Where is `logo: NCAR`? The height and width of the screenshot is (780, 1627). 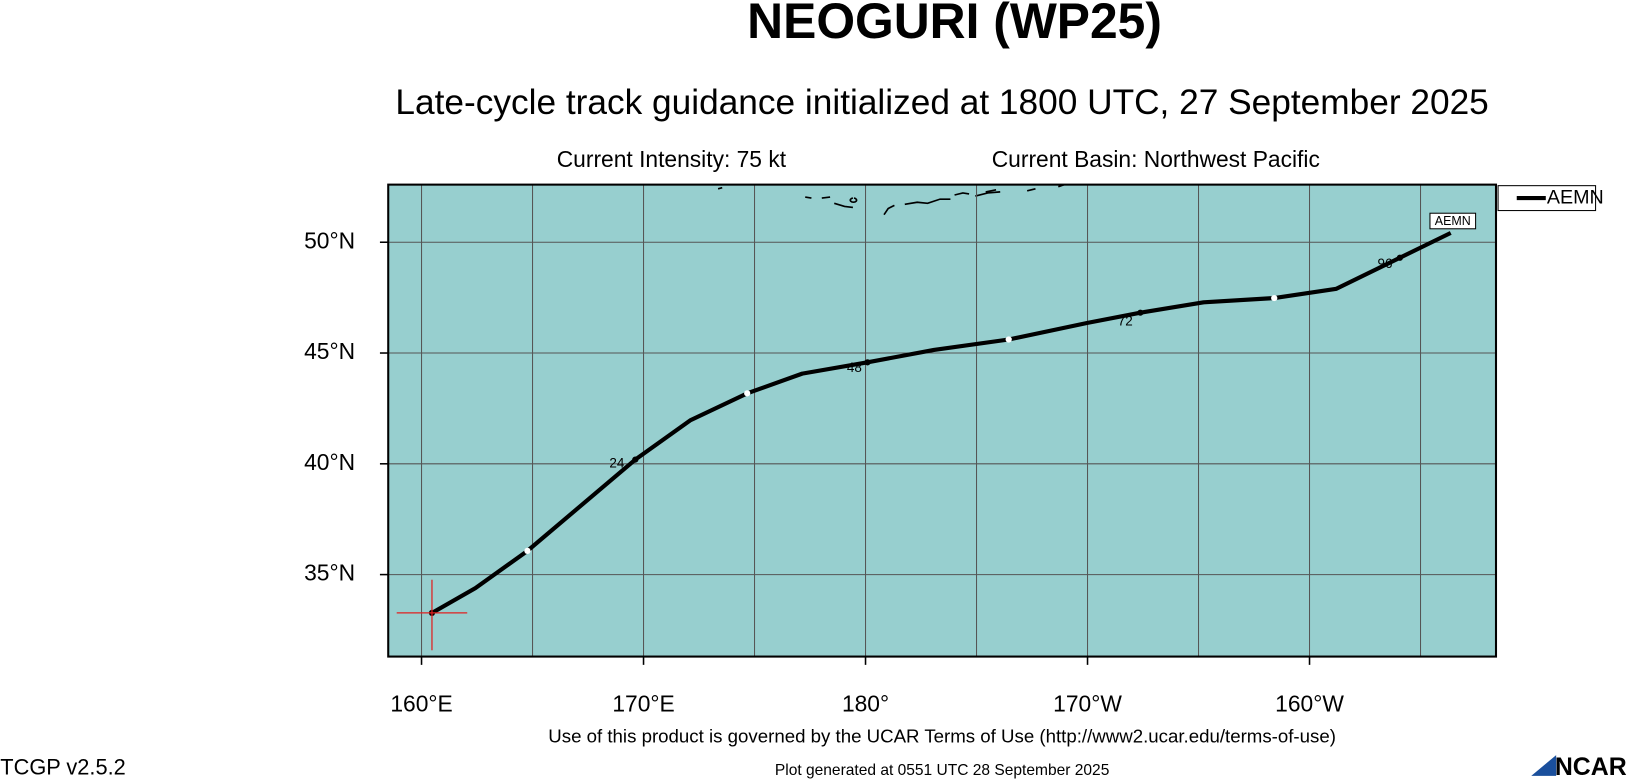 logo: NCAR is located at coordinates (1591, 766).